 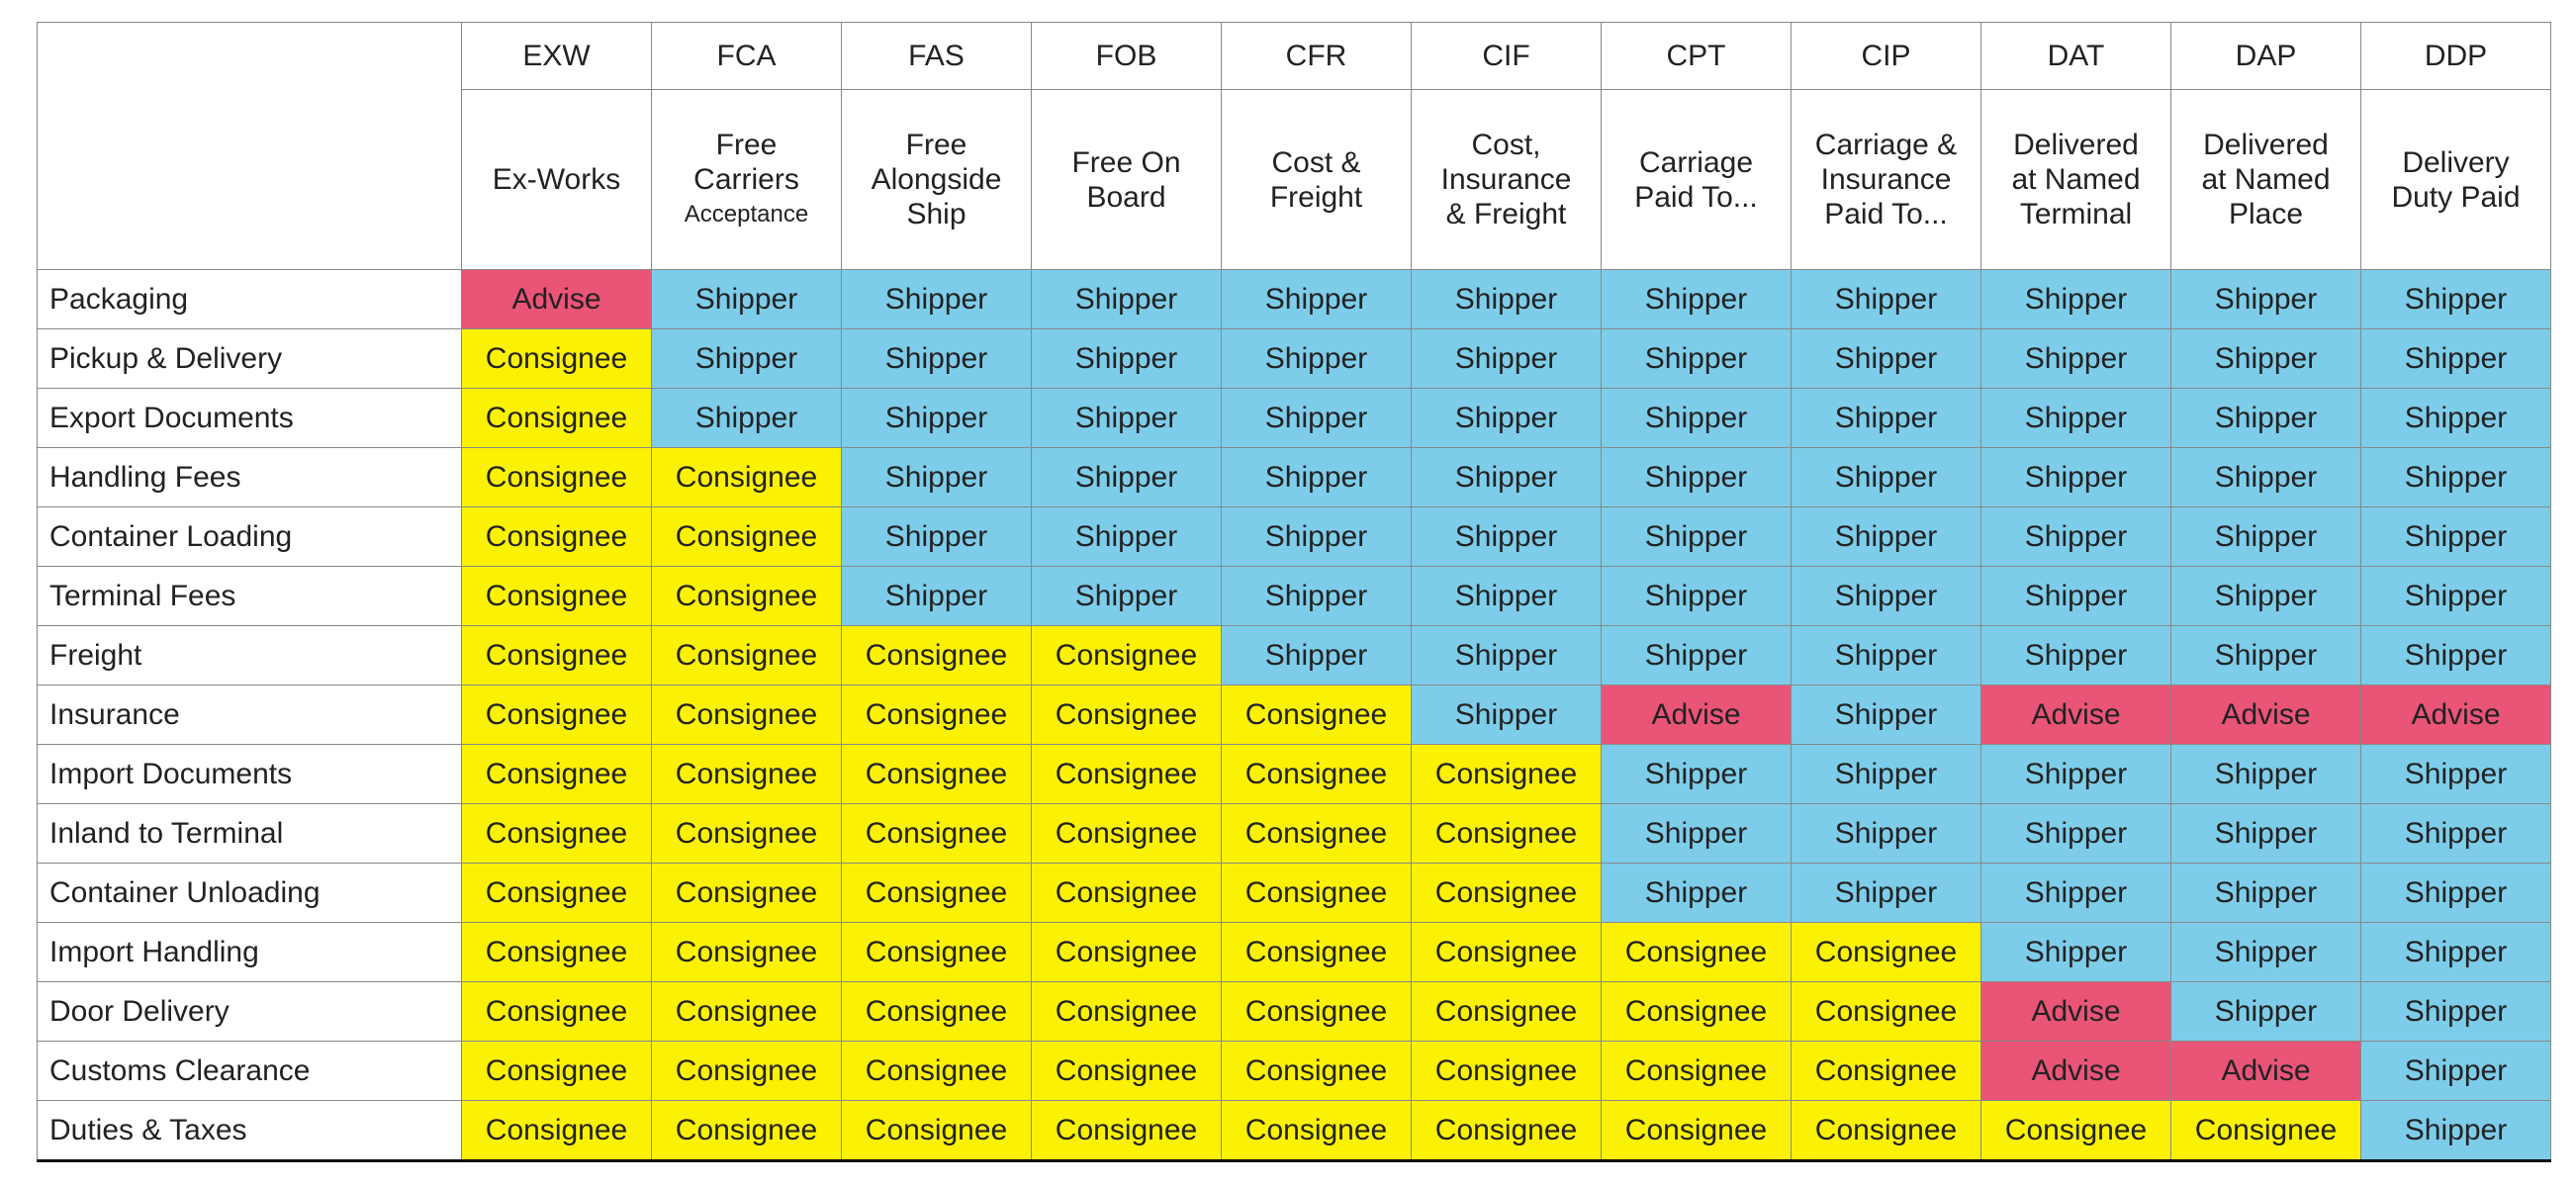 What do you see at coordinates (2076, 56) in the screenshot?
I see `column-code: DAT` at bounding box center [2076, 56].